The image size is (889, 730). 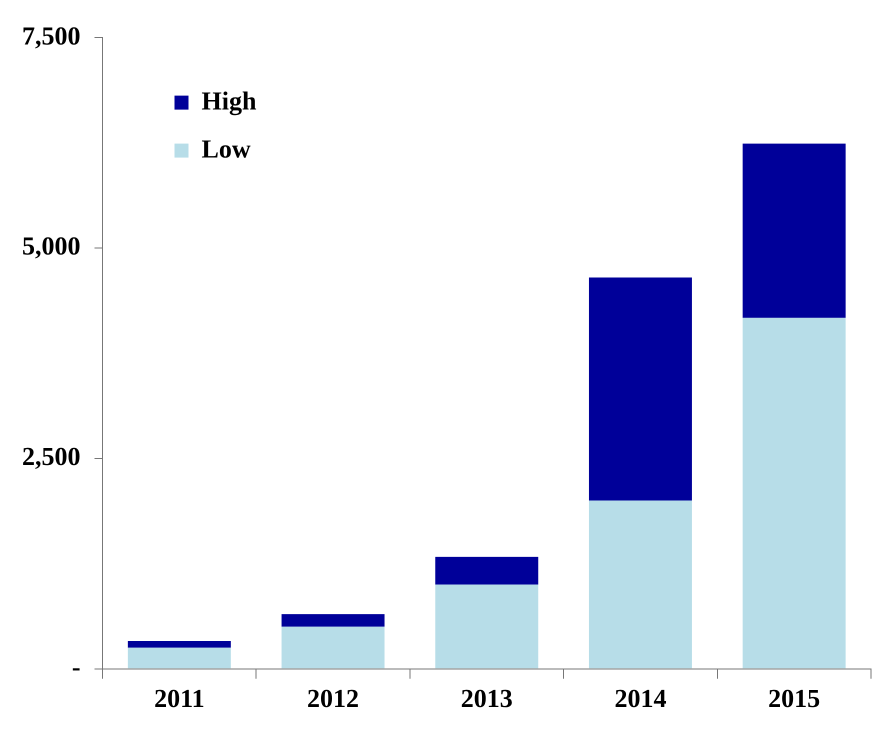 What do you see at coordinates (51, 35) in the screenshot?
I see `y-tick-label: 7,500` at bounding box center [51, 35].